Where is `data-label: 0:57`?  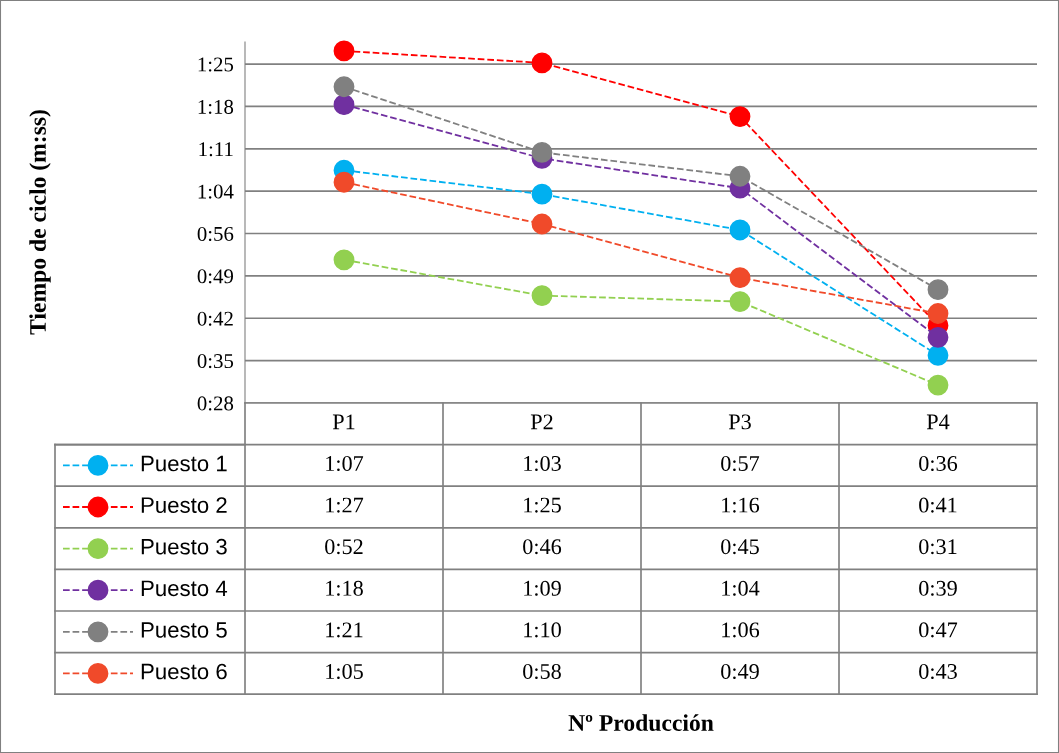 data-label: 0:57 is located at coordinates (740, 463).